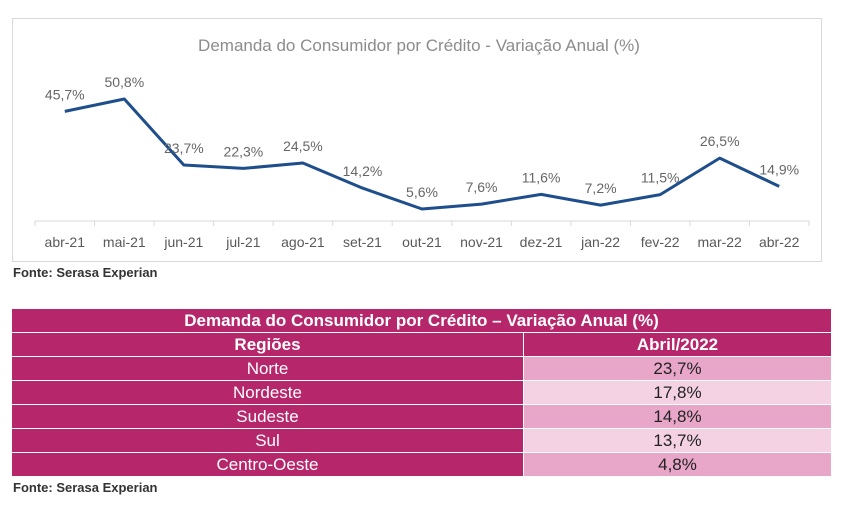 The width and height of the screenshot is (843, 507). I want to click on data-label: 26,5%, so click(720, 141).